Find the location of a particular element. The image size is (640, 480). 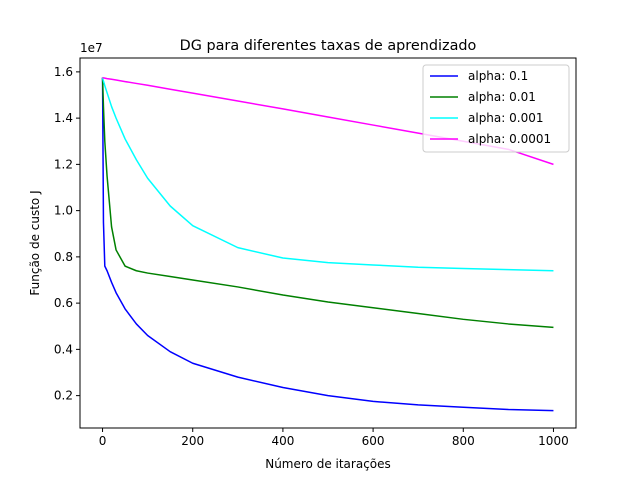

y-offset-label: 1e7 is located at coordinates (91, 48).